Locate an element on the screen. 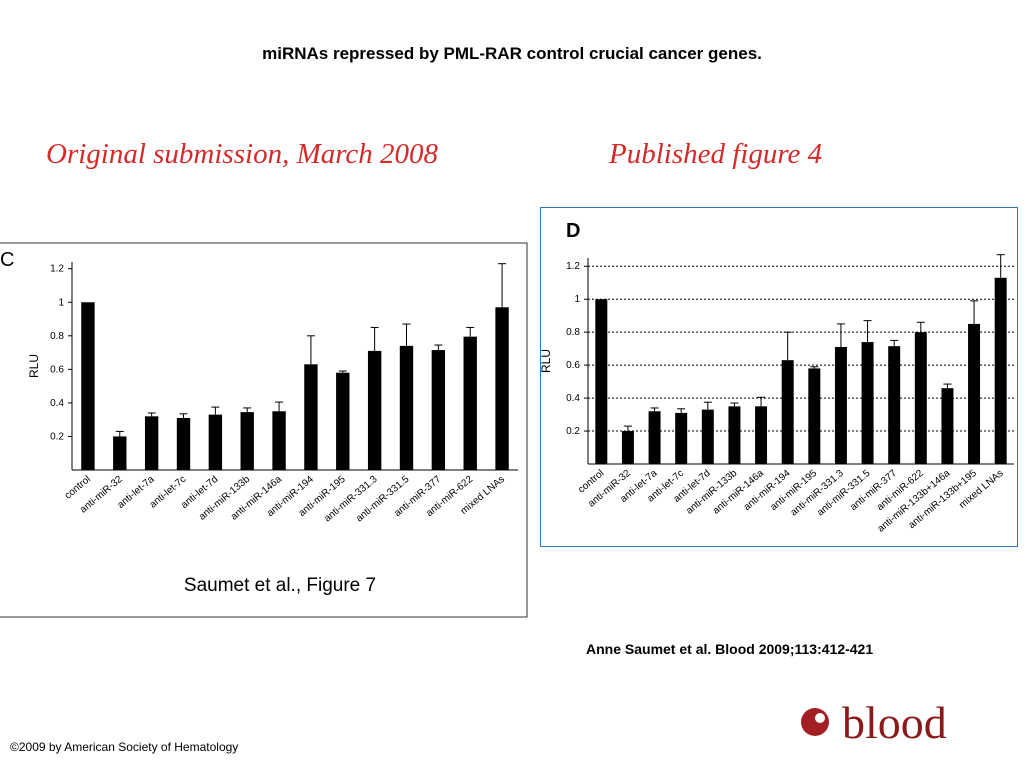  caption: Saumet et al., Figure 7 is located at coordinates (280, 585).